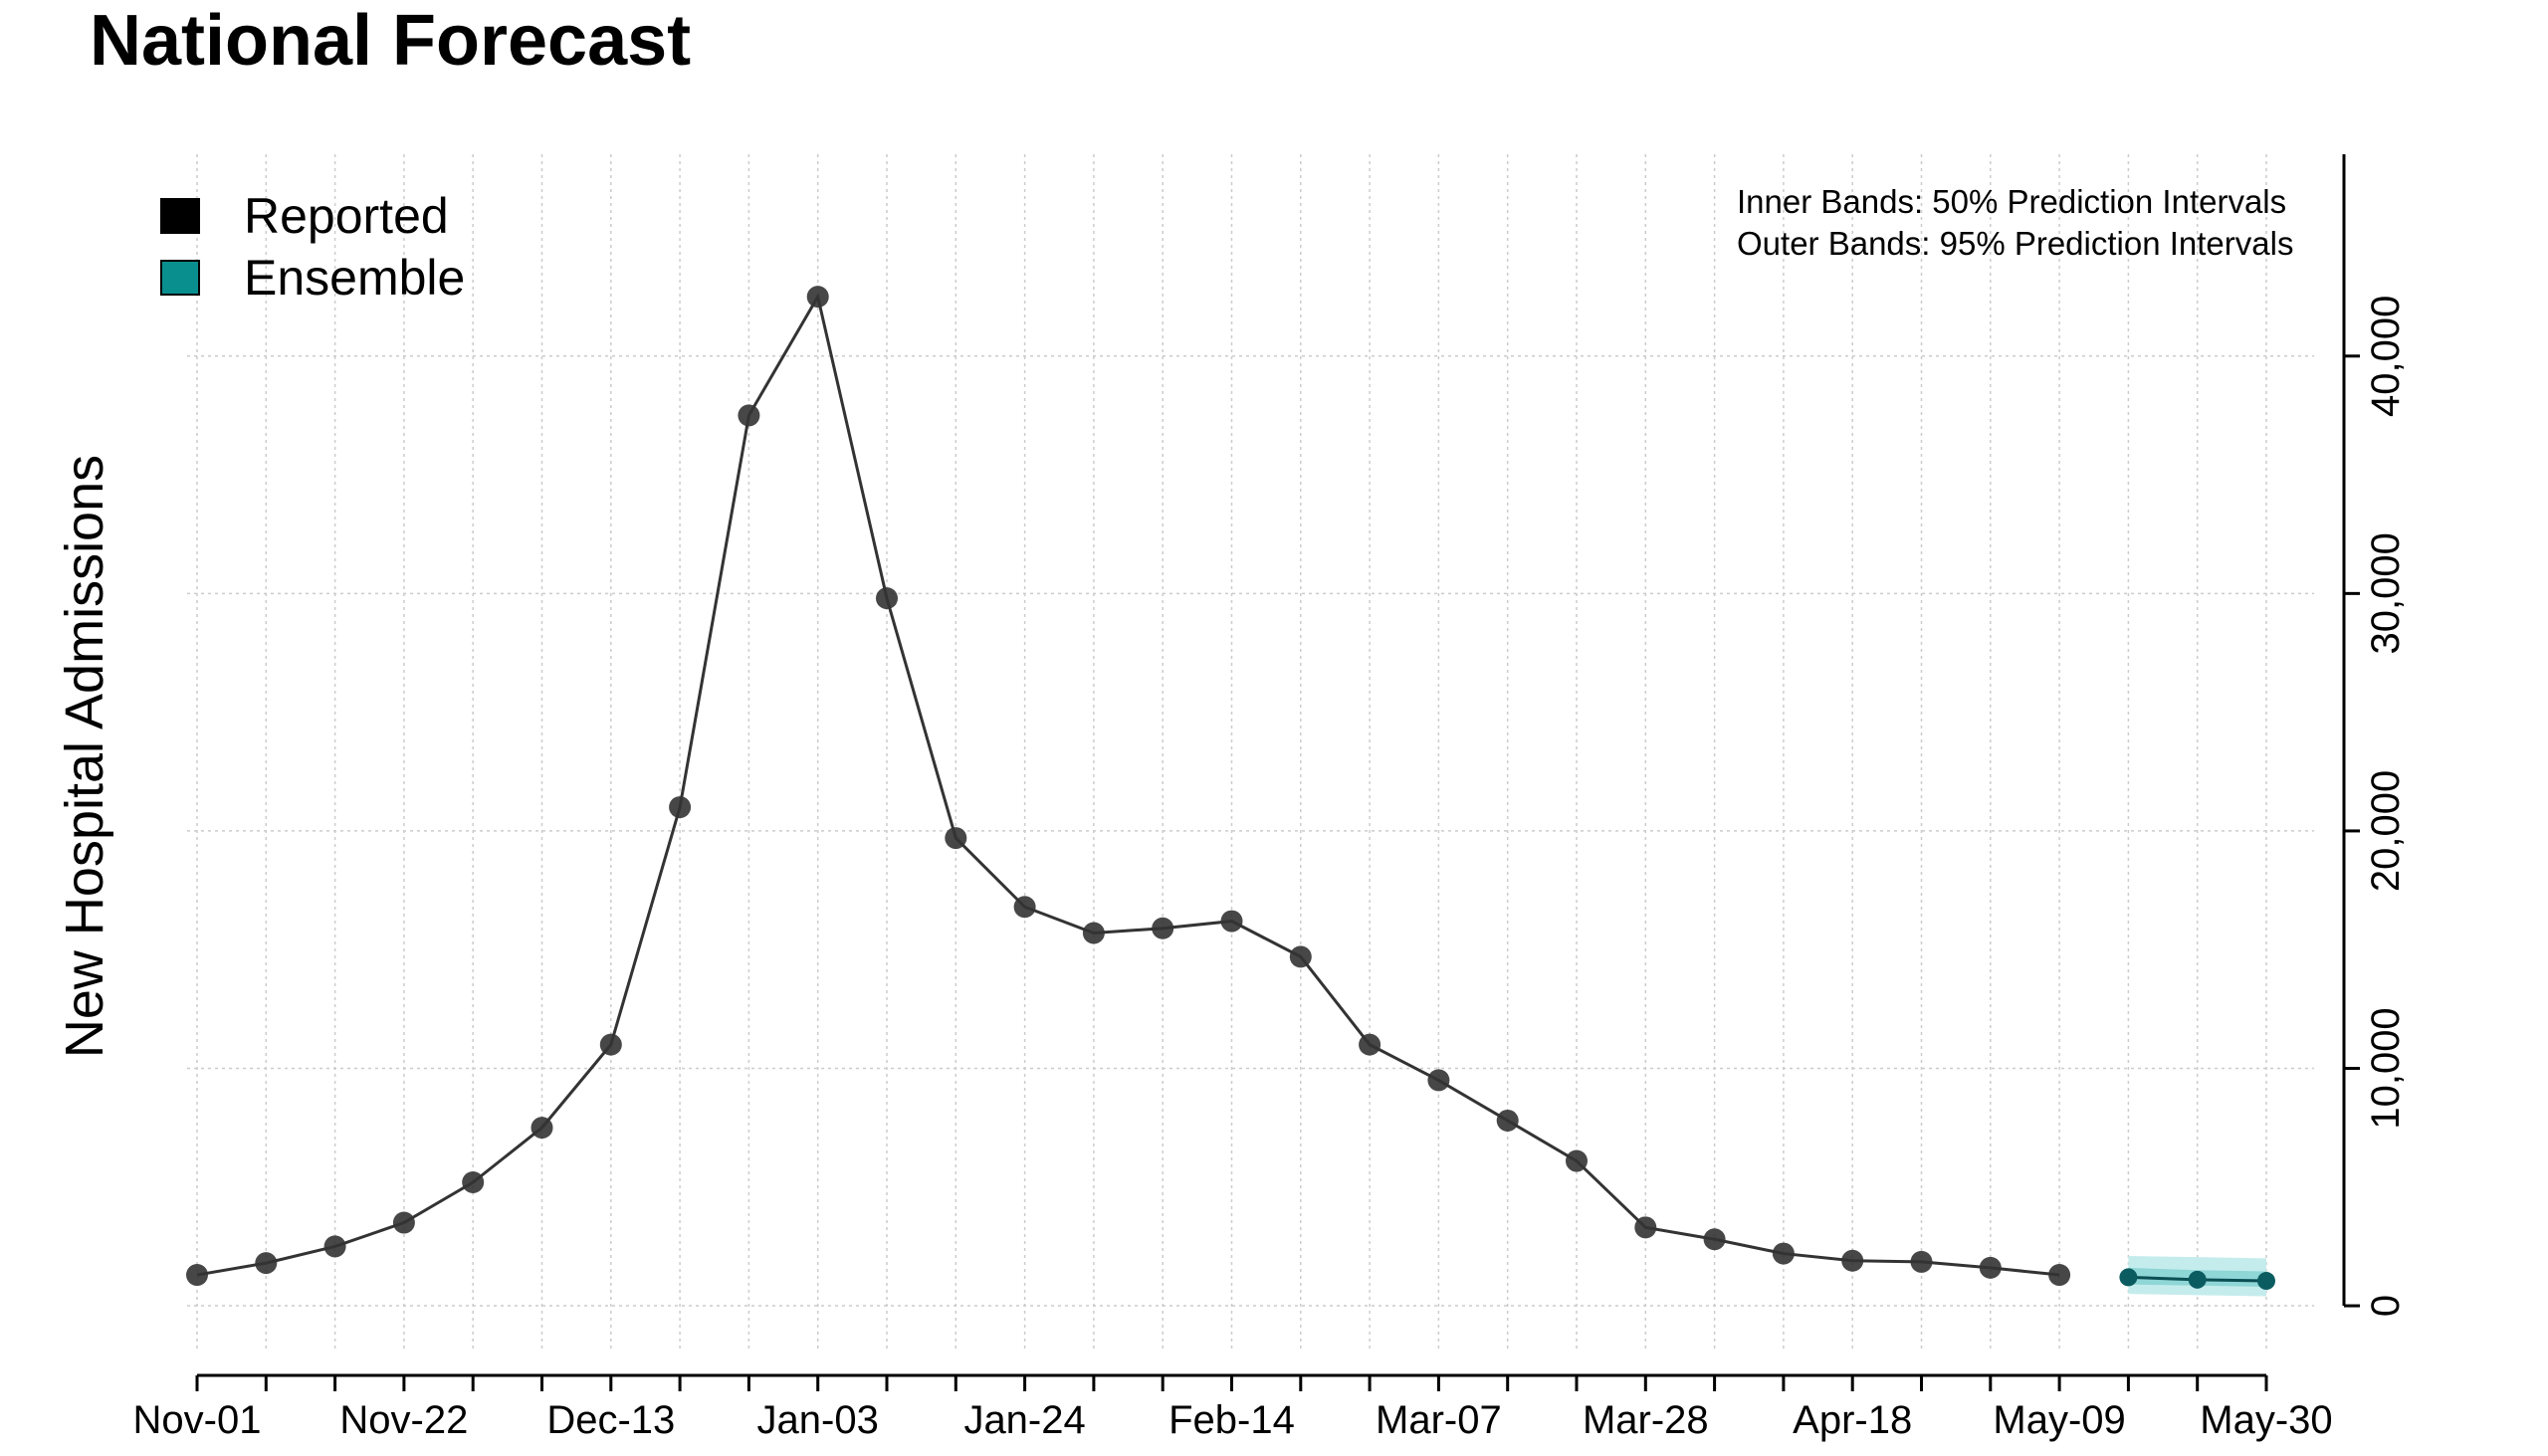  I want to click on y-tick-label: 30,000, so click(2386, 593).